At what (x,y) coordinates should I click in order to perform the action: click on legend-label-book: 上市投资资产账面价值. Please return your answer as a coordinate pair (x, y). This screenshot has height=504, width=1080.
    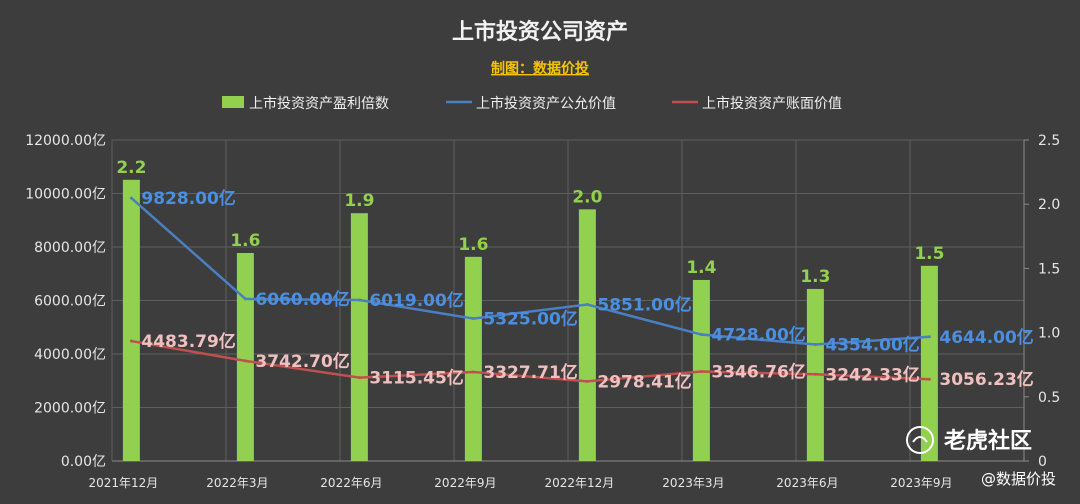
    Looking at the image, I should click on (772, 103).